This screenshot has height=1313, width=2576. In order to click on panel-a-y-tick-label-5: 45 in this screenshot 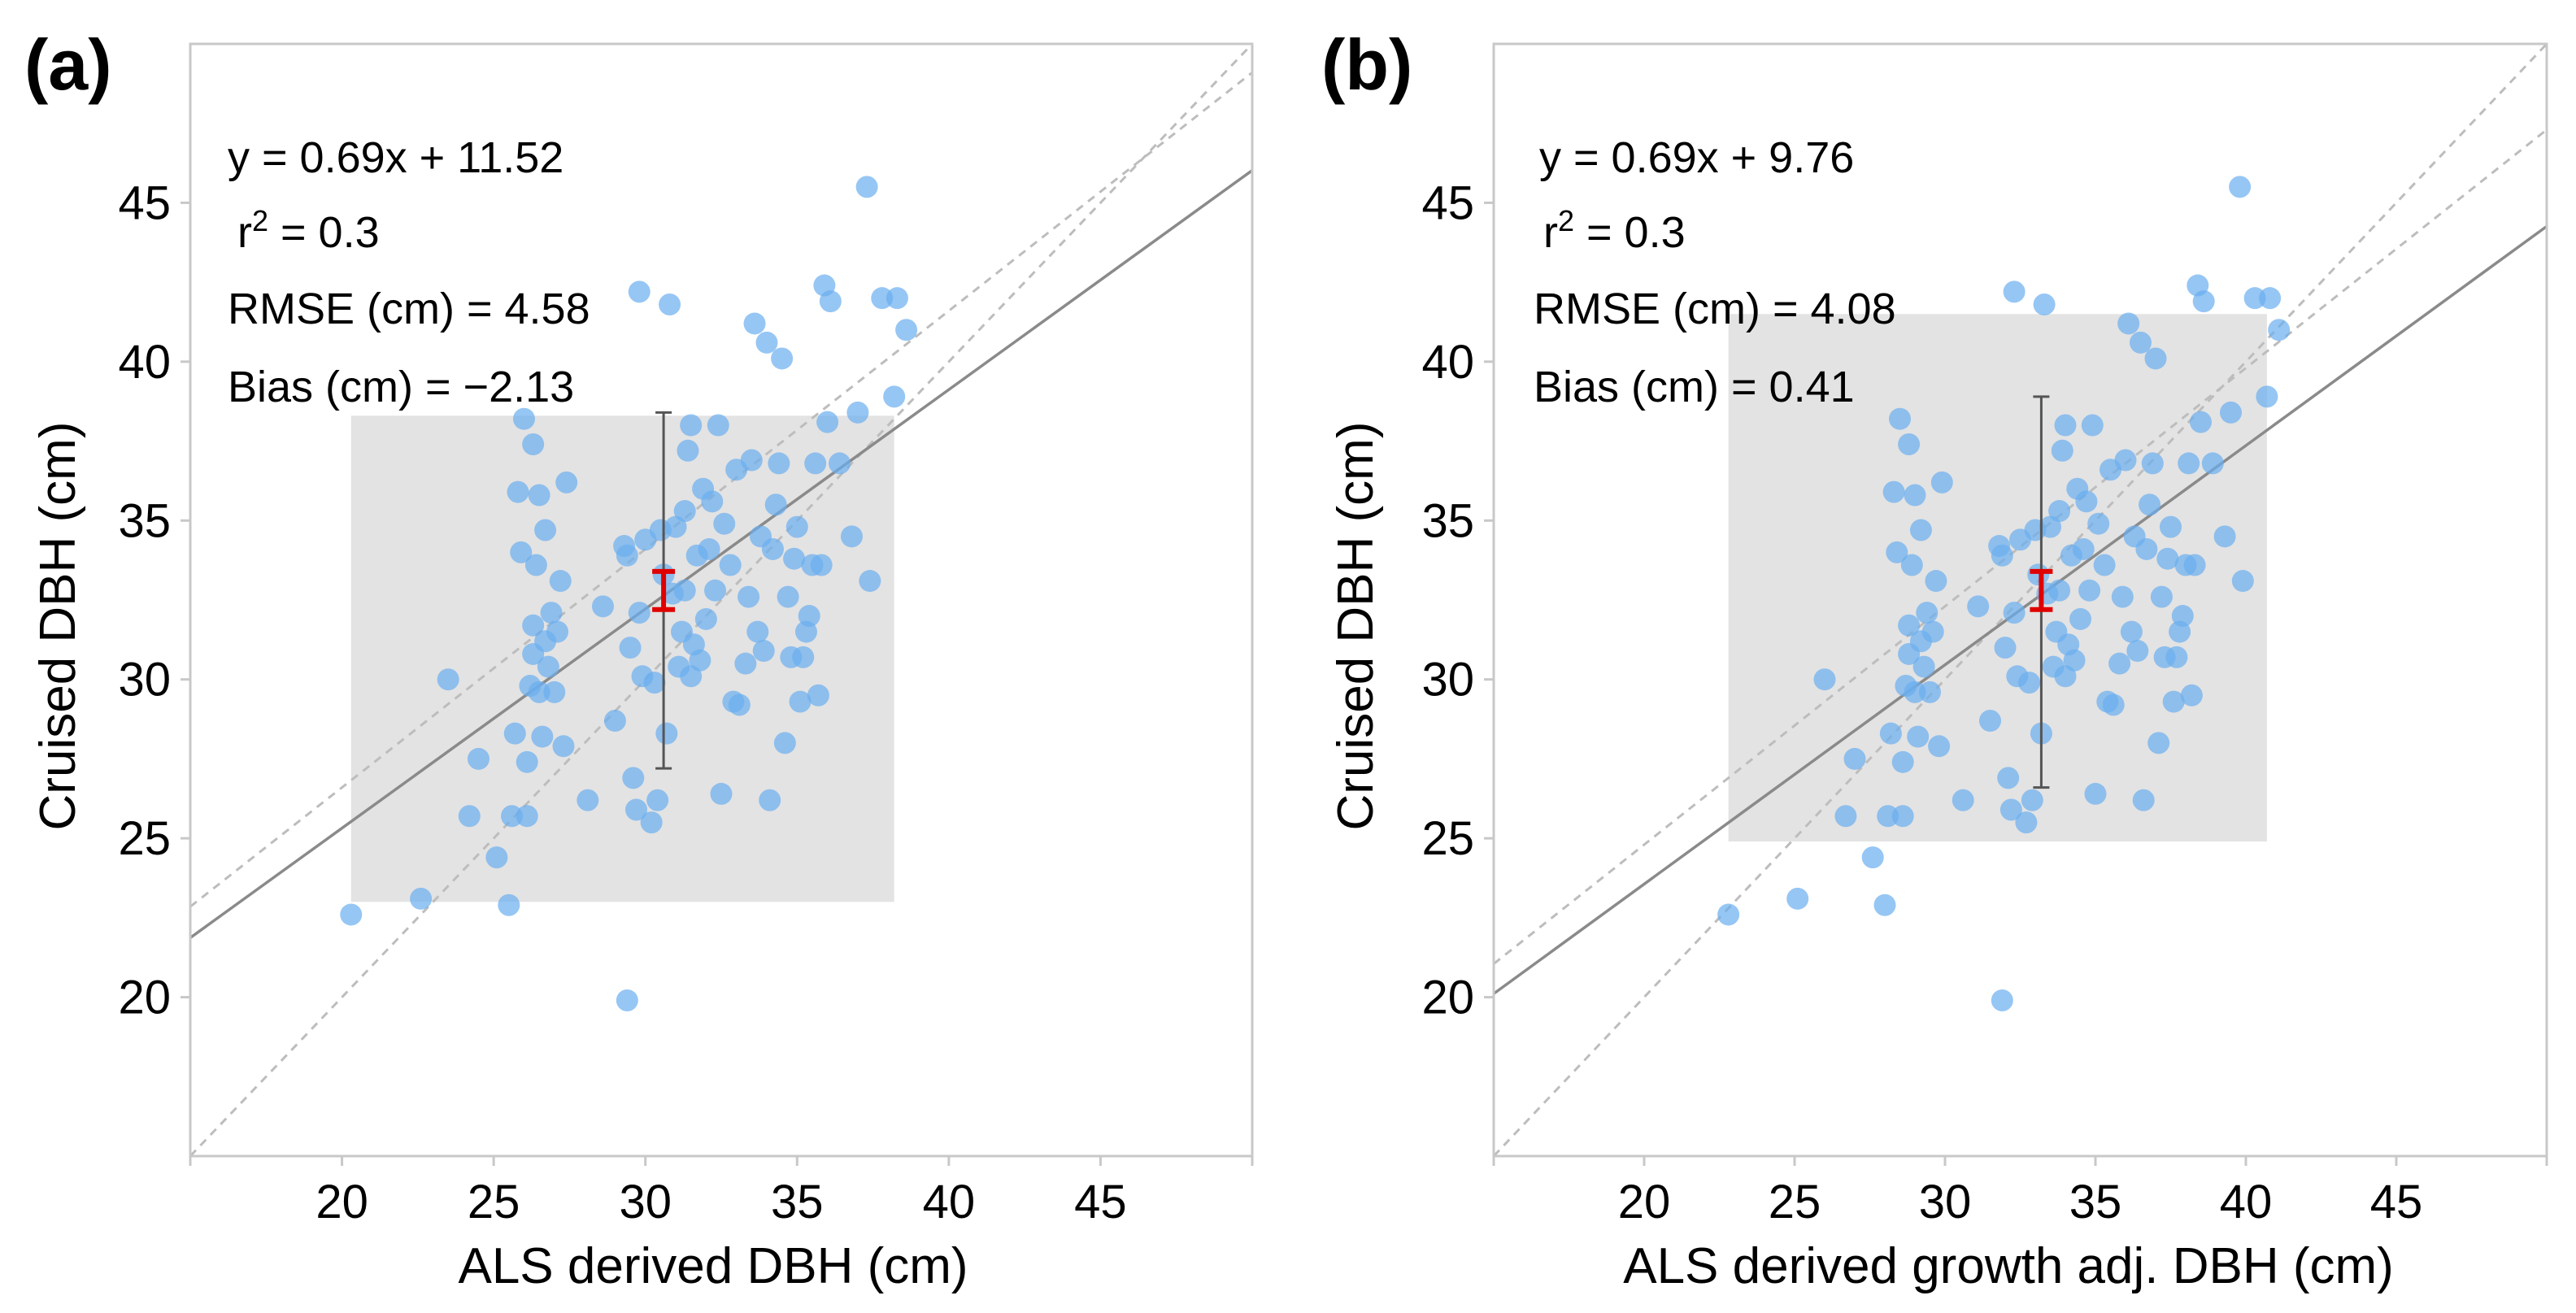, I will do `click(145, 203)`.